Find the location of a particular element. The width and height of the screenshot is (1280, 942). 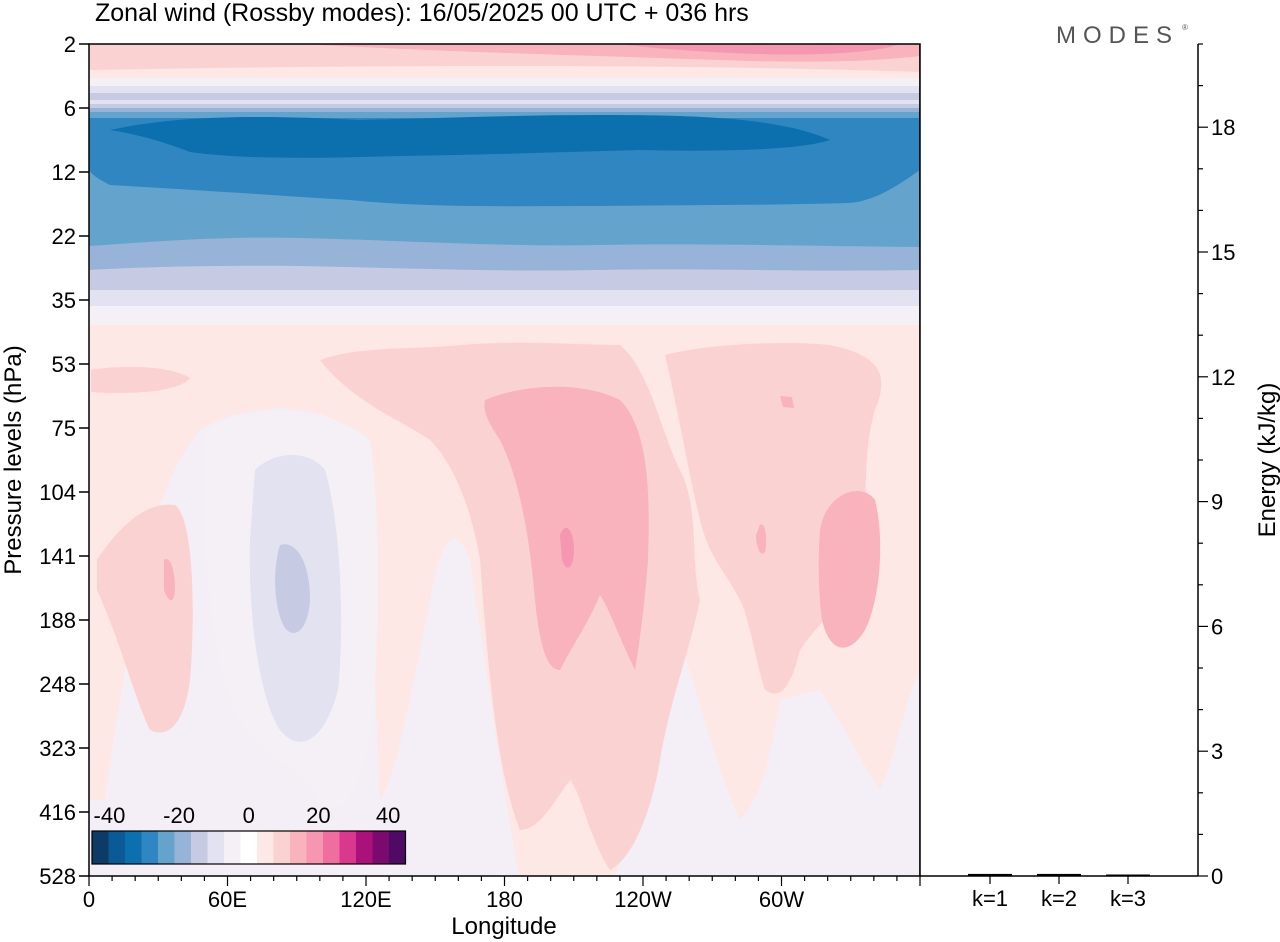

y-tick-label: 53 is located at coordinates (64, 364).